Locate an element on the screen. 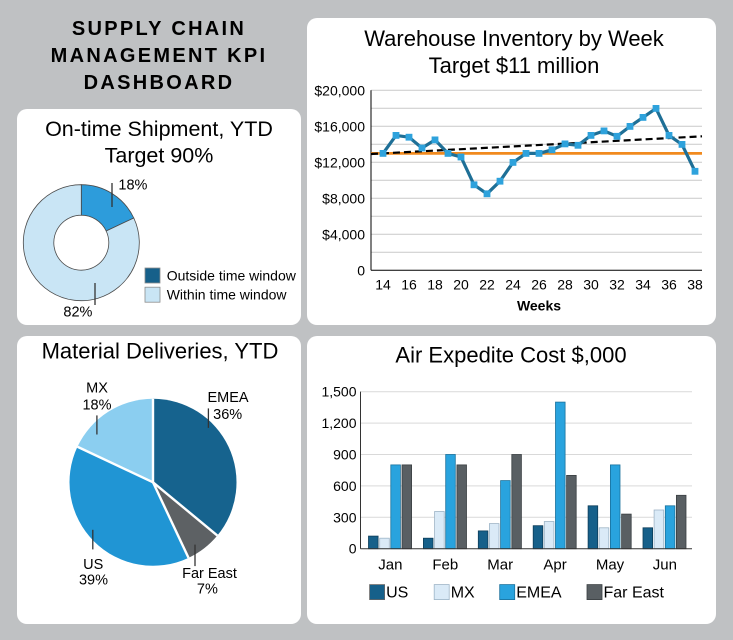  svg-text: 14 is located at coordinates (383, 284).